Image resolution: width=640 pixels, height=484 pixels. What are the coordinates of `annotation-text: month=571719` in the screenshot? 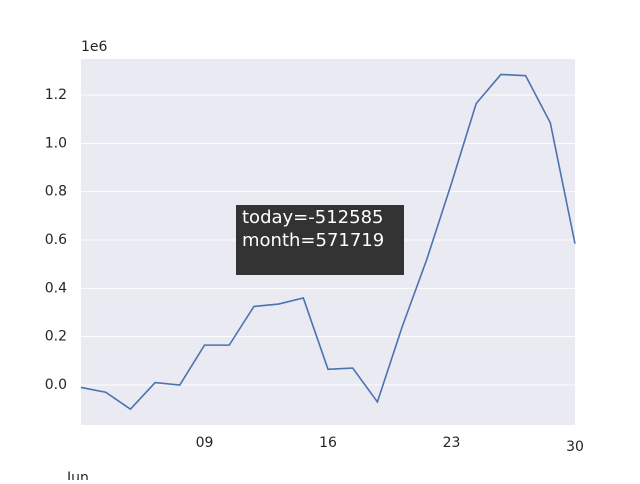 It's located at (313, 240).